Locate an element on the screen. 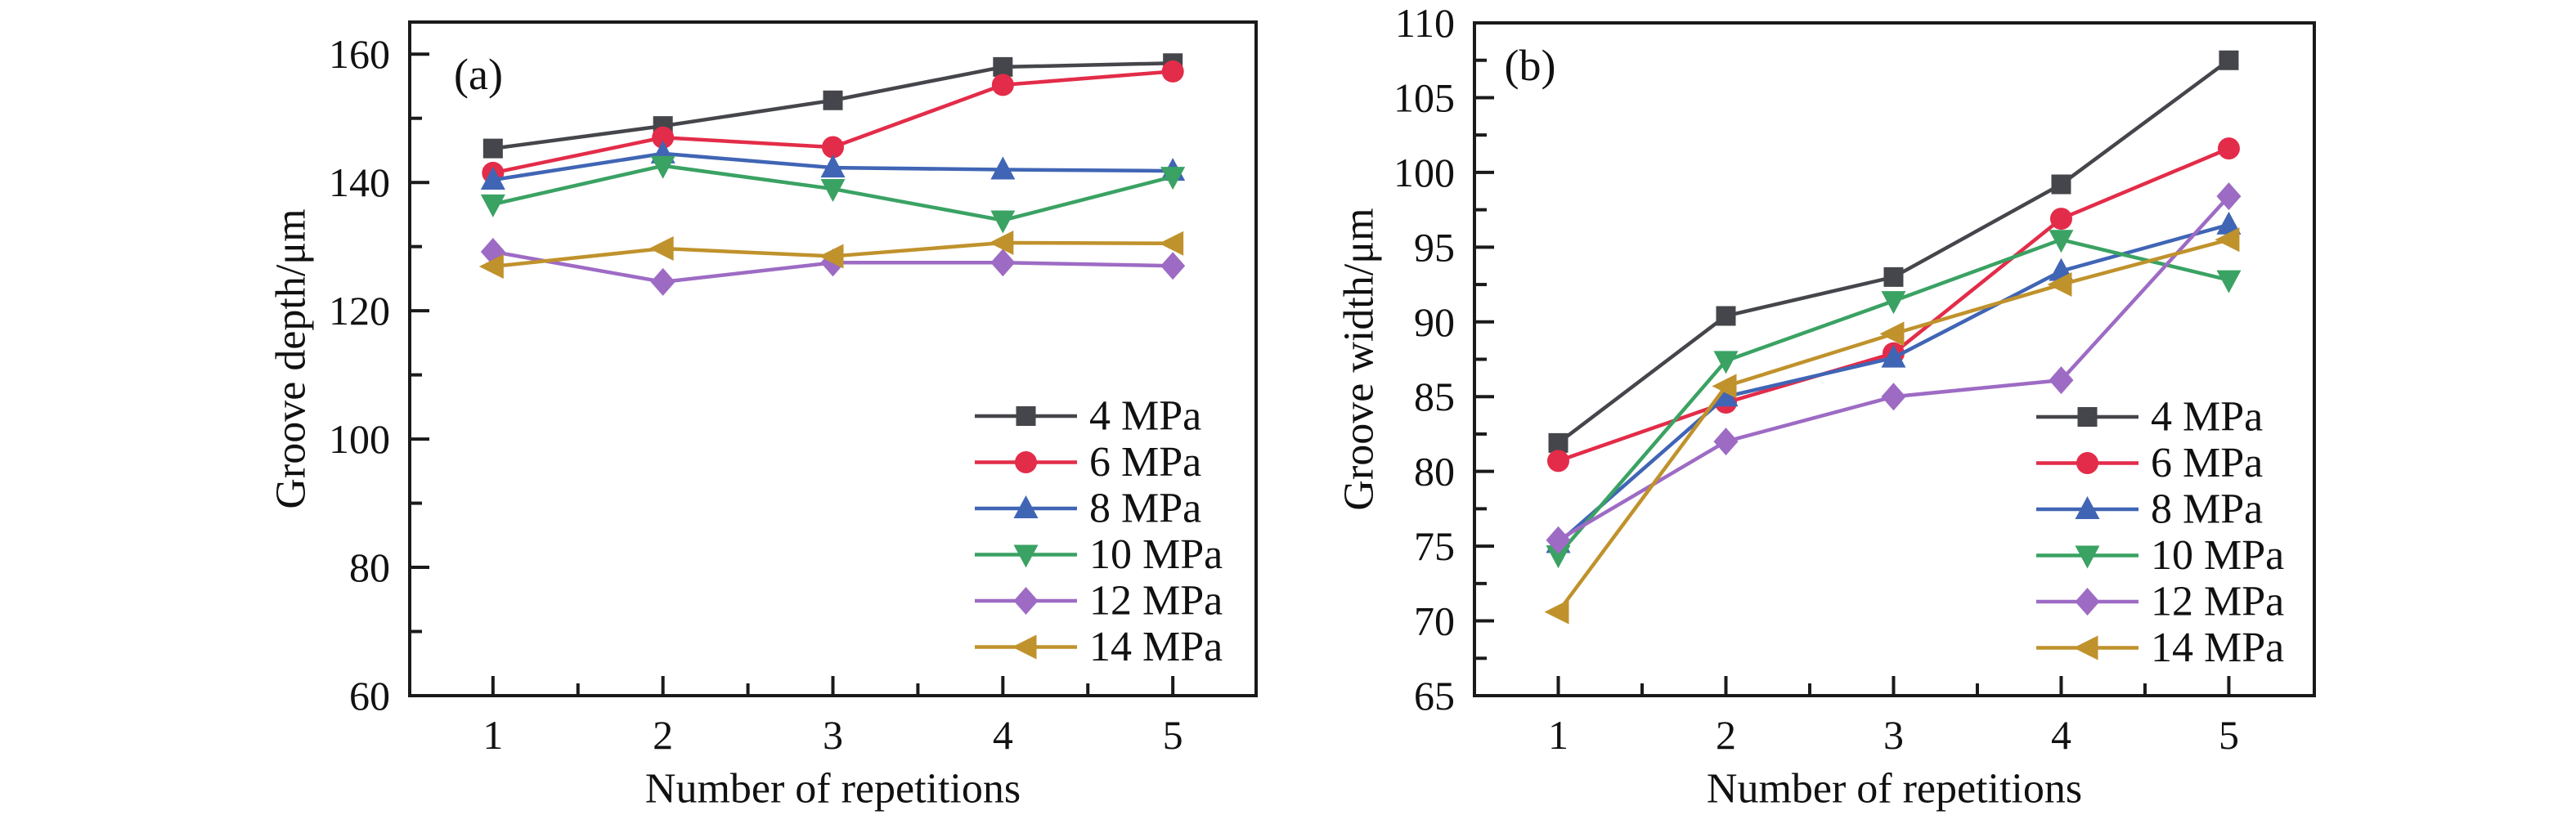 The height and width of the screenshot is (815, 2576). panel-label: (b) is located at coordinates (1530, 66).